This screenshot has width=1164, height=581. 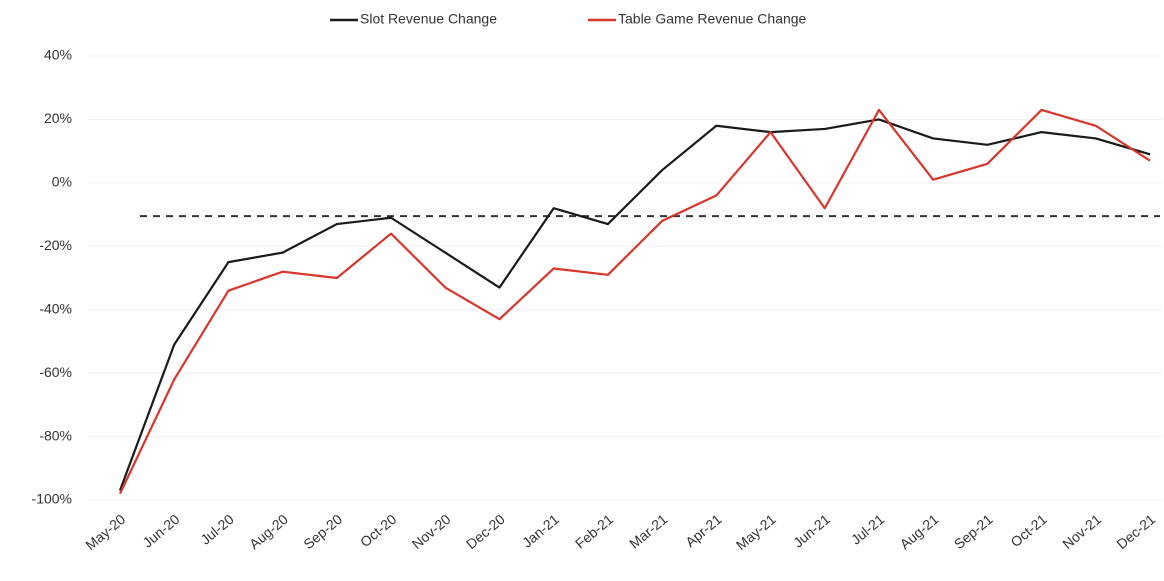 I want to click on x-tick-label: Jan-21, so click(x=540, y=531).